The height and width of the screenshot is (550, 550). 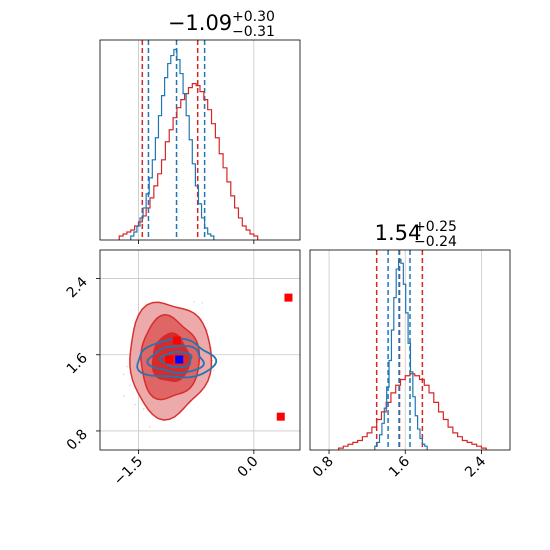 I want to click on x-tick-label: 2.4, so click(x=475, y=466).